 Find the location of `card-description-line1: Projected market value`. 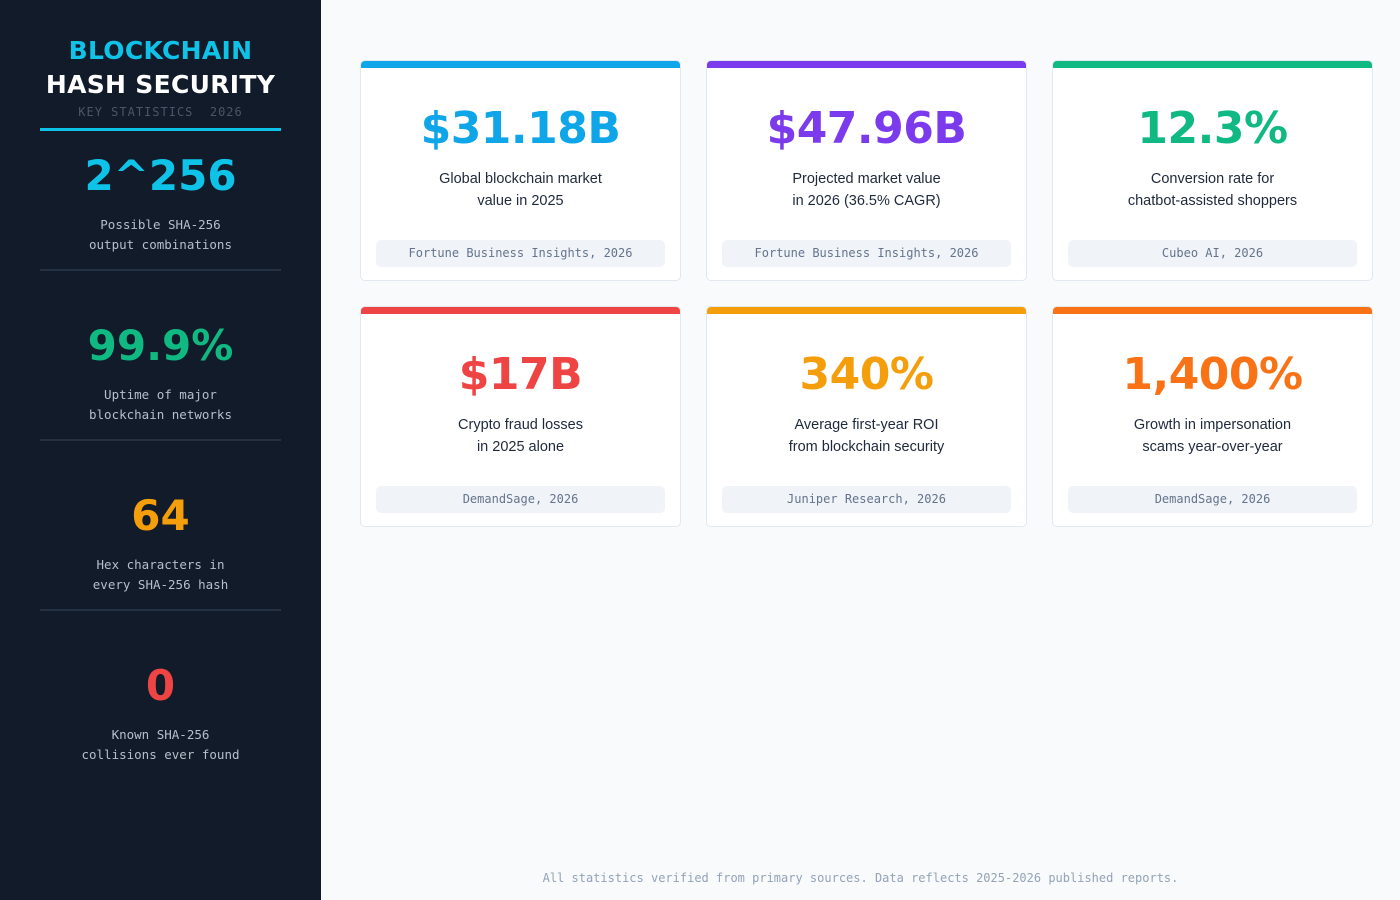

card-description-line1: Projected market value is located at coordinates (866, 179).